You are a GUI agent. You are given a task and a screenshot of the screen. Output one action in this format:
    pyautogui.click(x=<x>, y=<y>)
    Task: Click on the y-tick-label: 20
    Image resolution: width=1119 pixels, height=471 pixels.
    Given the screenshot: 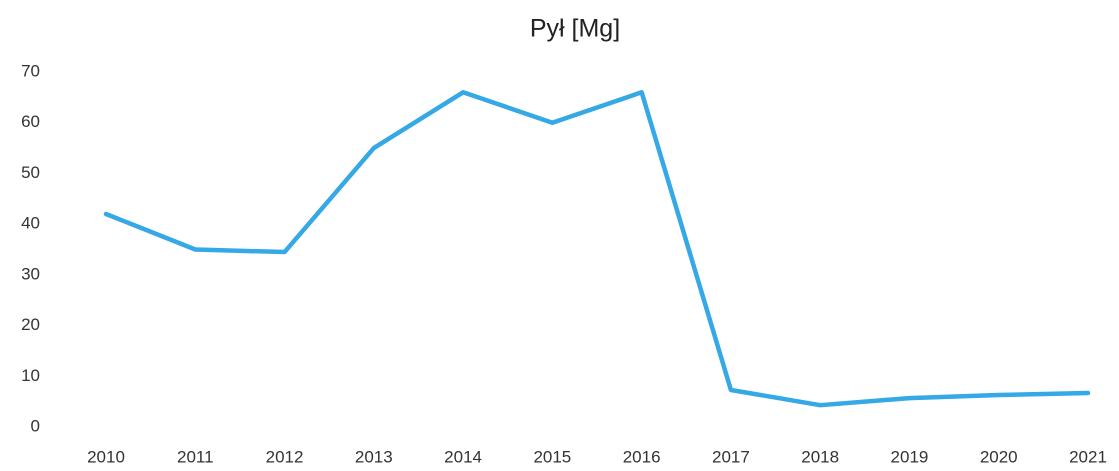 What is the action you would take?
    pyautogui.click(x=30, y=324)
    